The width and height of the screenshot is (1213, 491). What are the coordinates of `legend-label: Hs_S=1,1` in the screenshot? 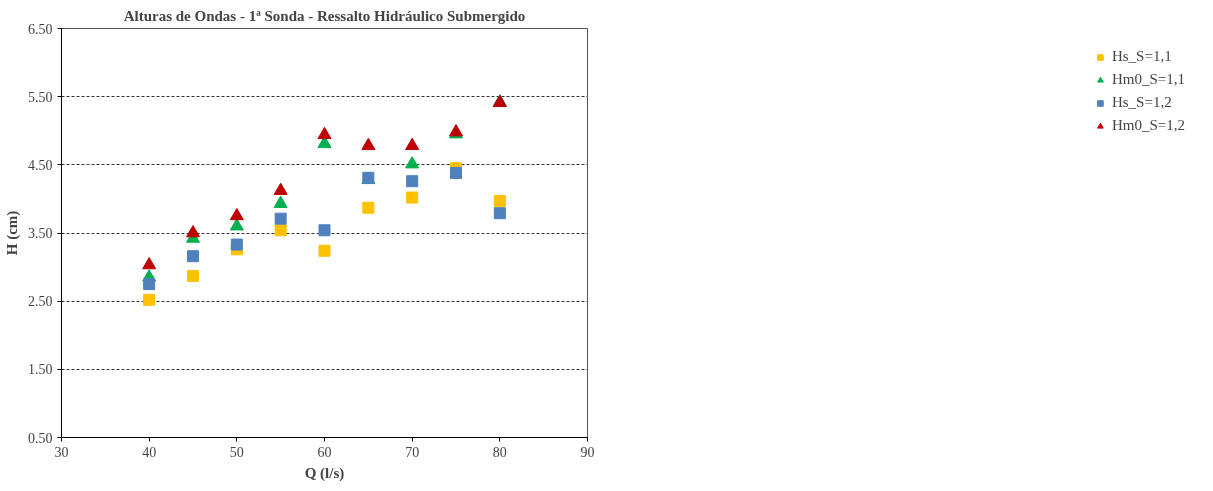 It's located at (1141, 56).